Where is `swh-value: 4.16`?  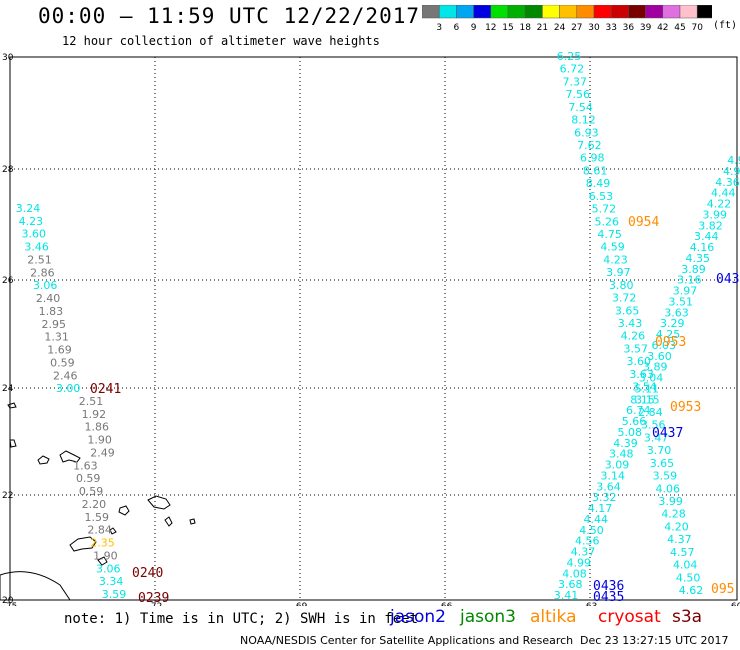
swh-value: 4.16 is located at coordinates (702, 247).